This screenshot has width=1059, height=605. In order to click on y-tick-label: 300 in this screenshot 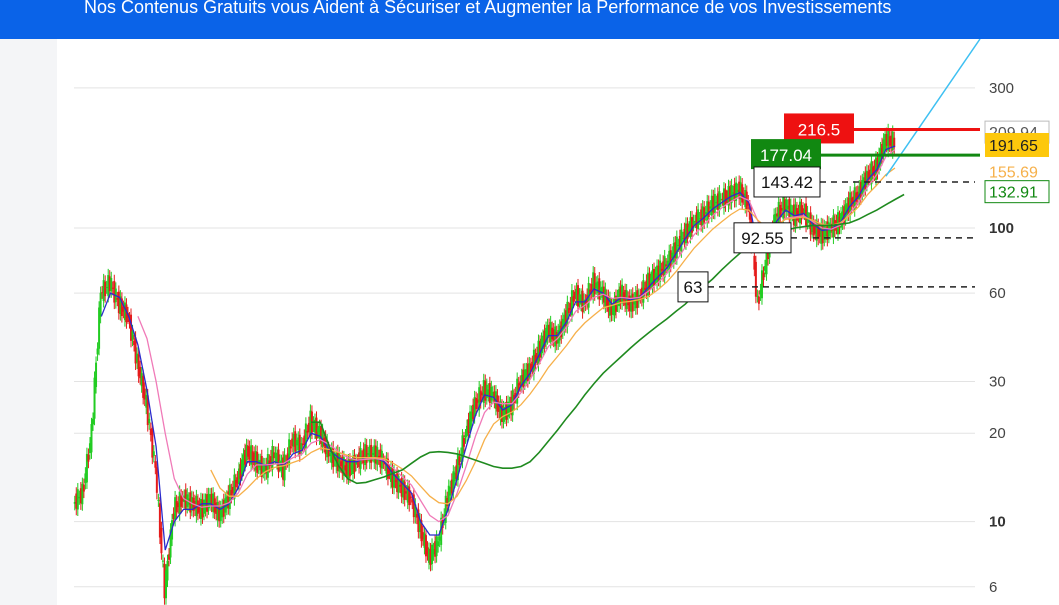, I will do `click(1001, 88)`.